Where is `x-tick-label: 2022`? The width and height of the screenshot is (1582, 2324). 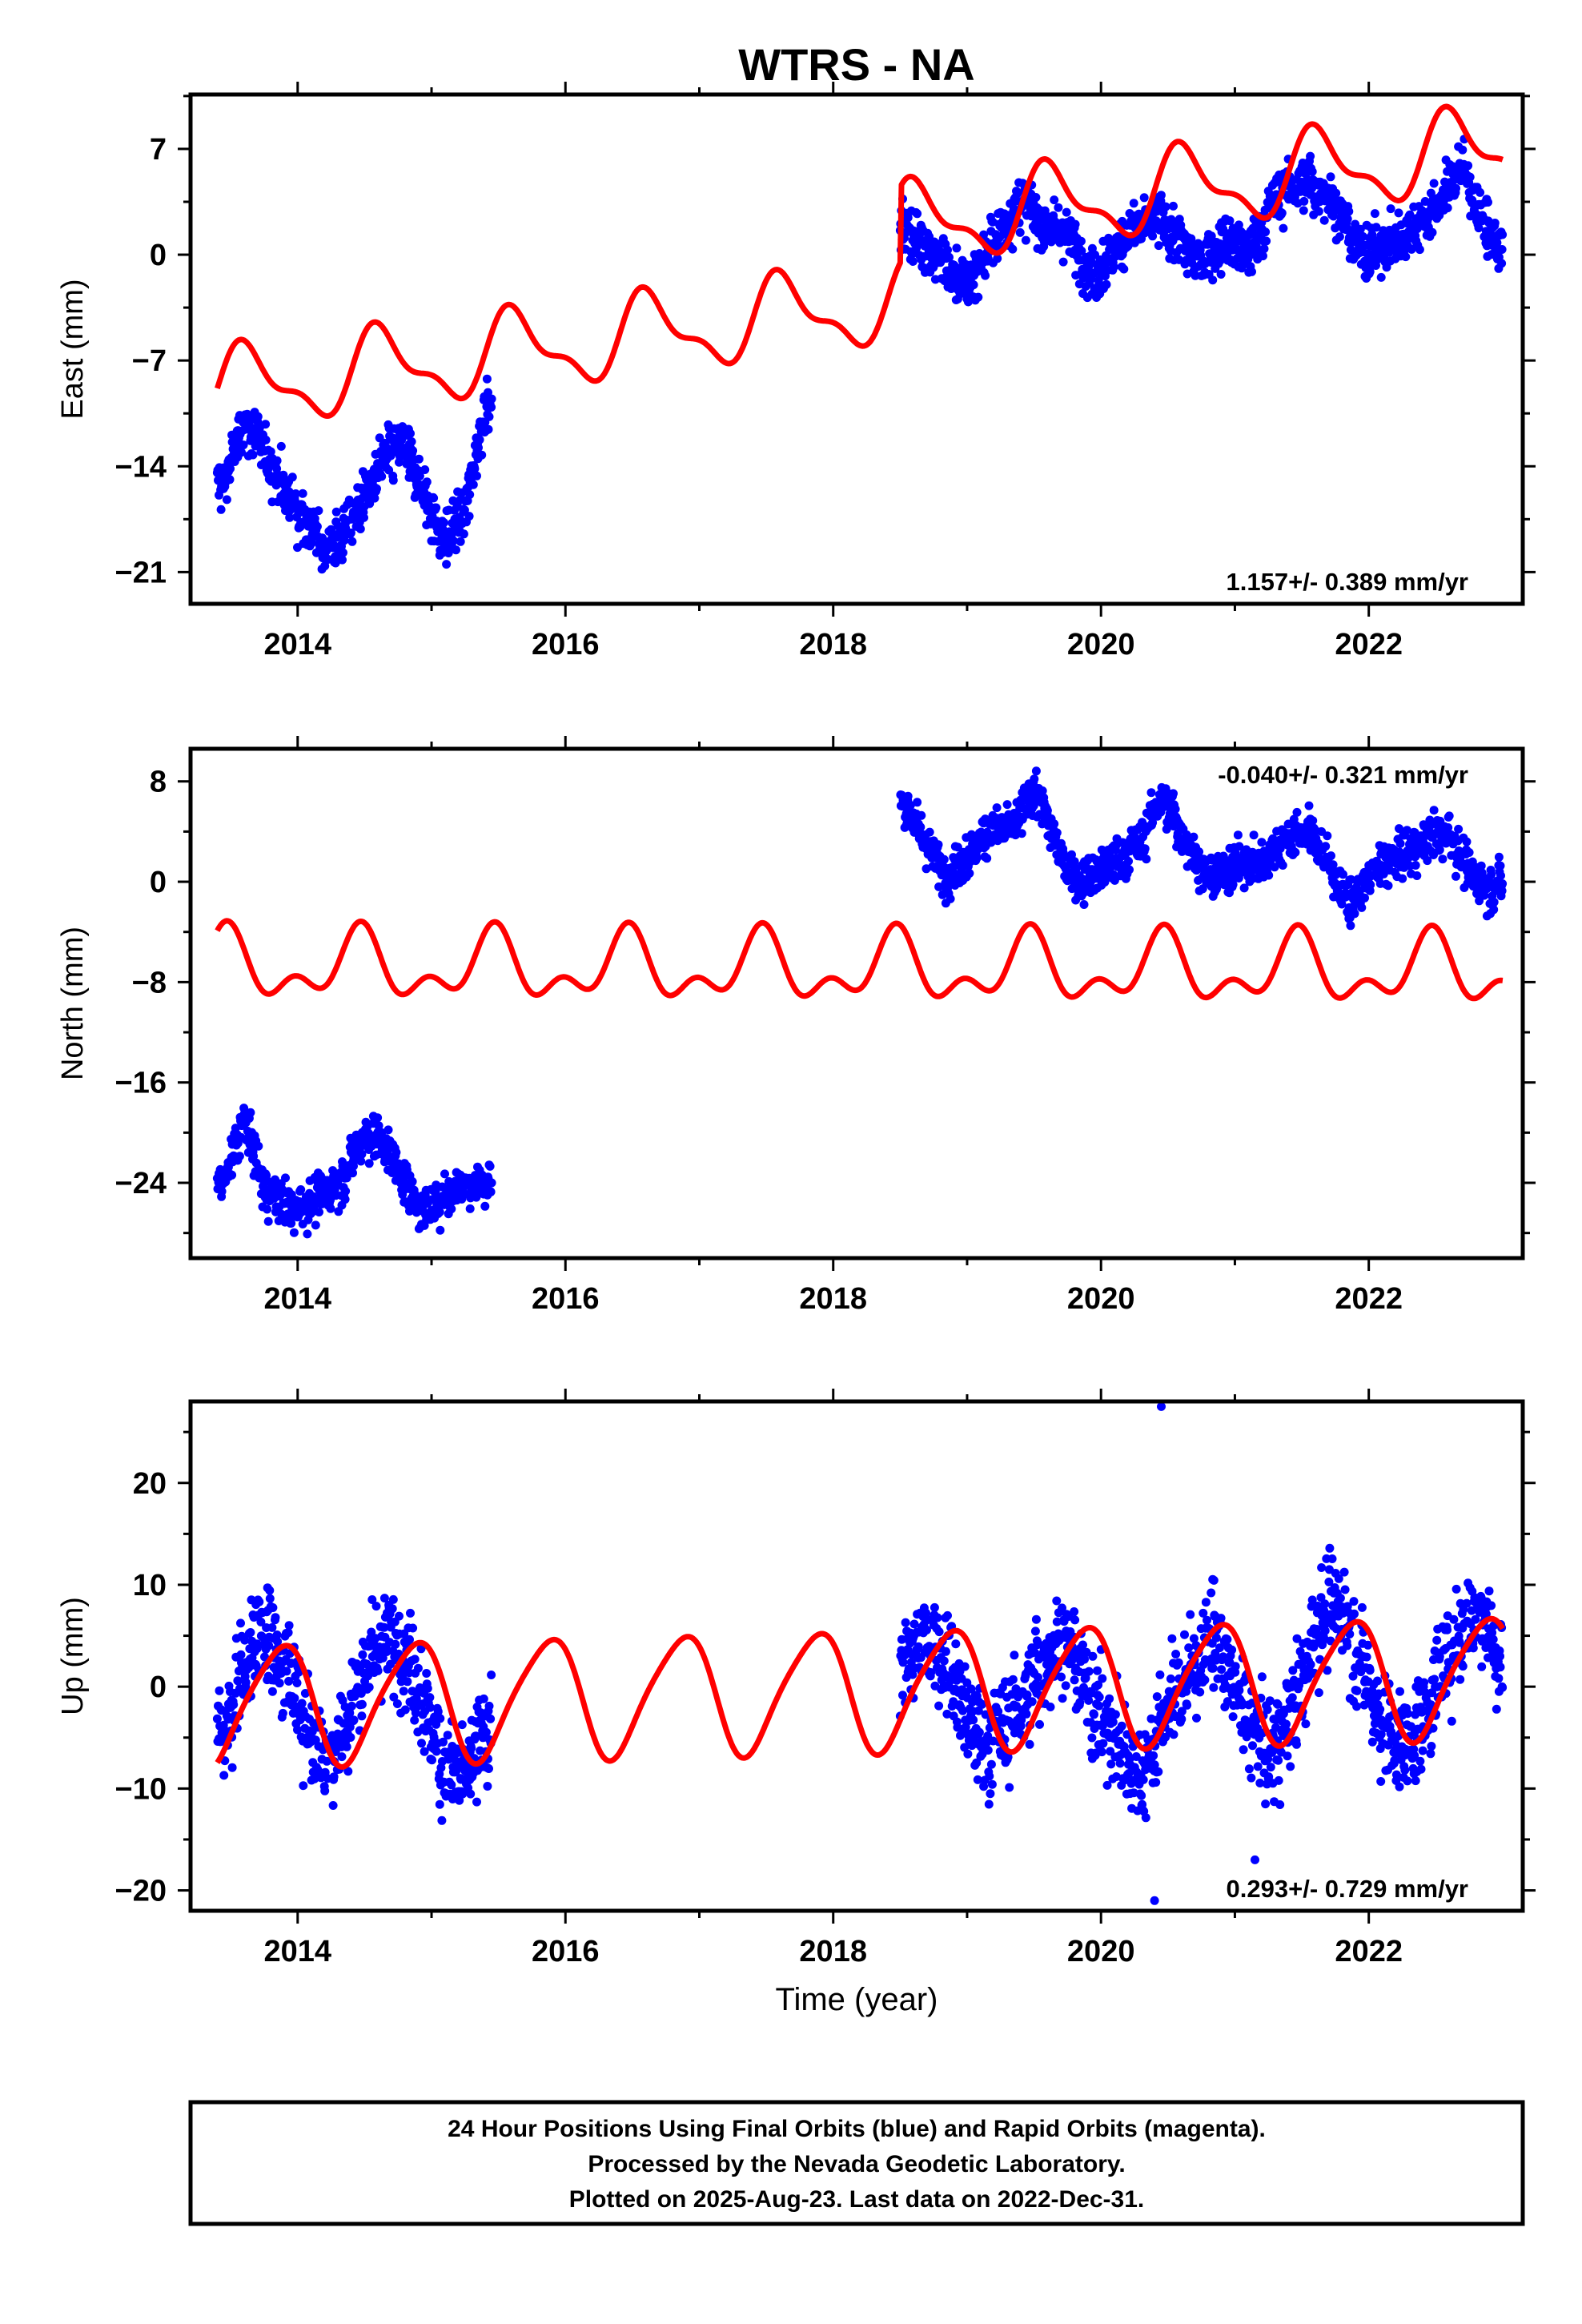 x-tick-label: 2022 is located at coordinates (1369, 1299).